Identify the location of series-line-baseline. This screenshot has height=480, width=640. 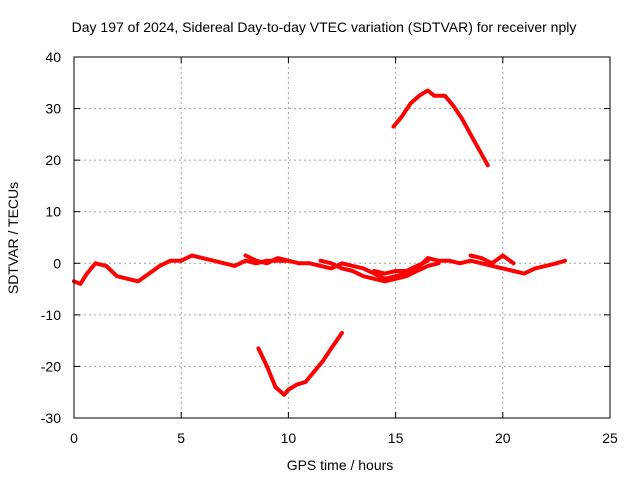
(319, 269).